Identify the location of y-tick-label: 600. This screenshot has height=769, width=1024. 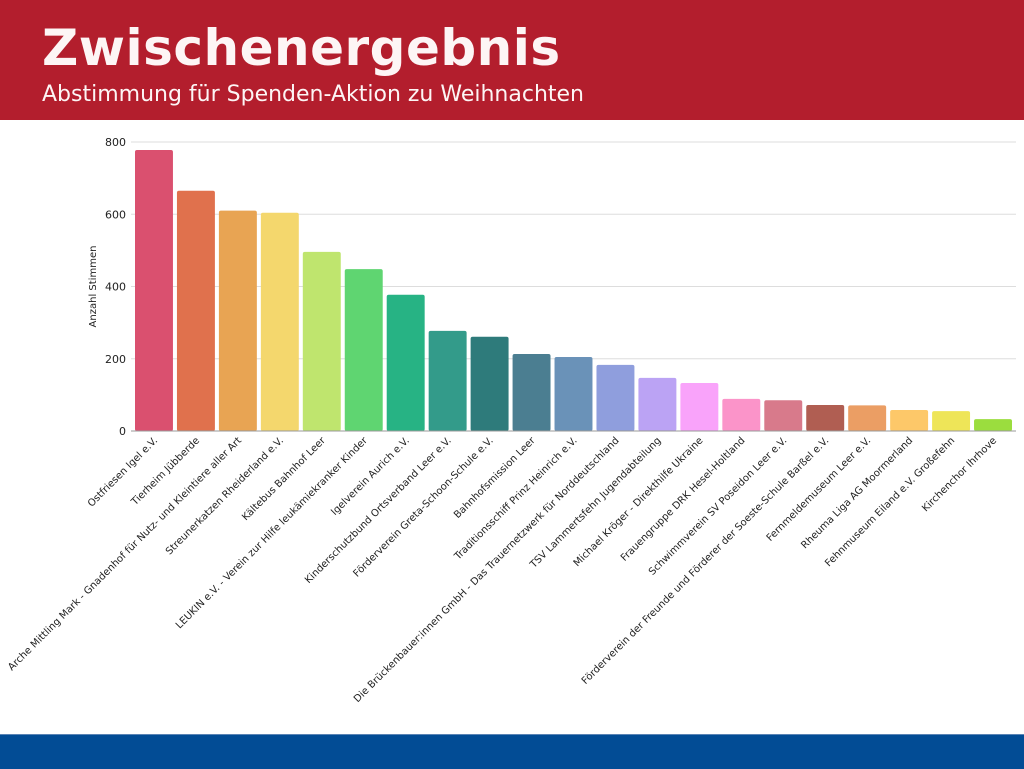
(115, 214).